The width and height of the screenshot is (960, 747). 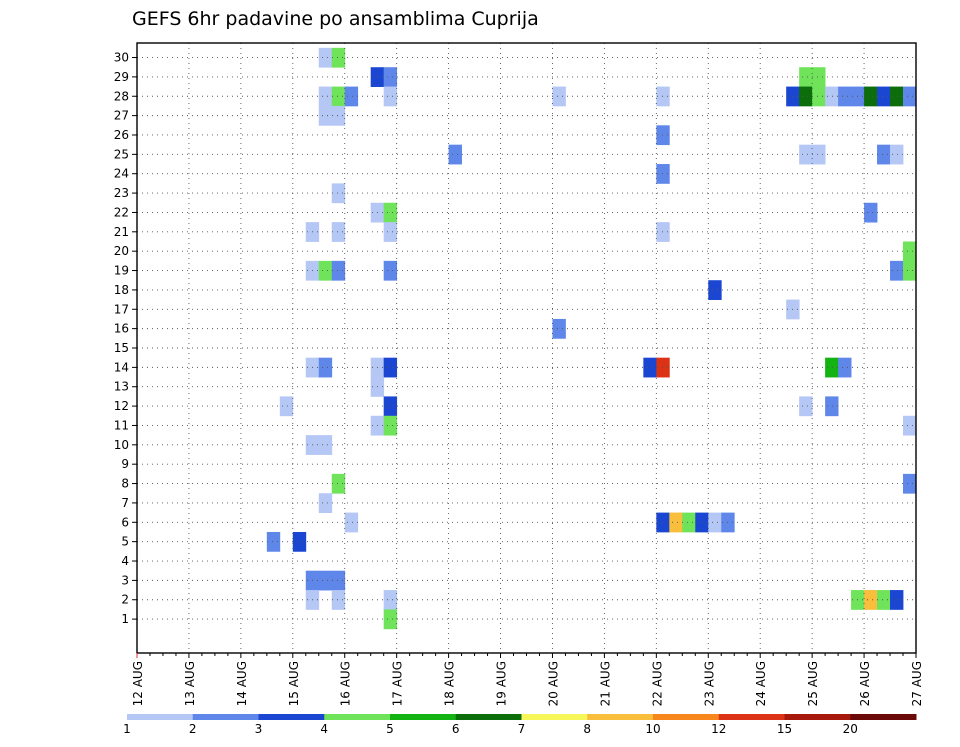 What do you see at coordinates (121, 425) in the screenshot?
I see `y-tick-label: 11` at bounding box center [121, 425].